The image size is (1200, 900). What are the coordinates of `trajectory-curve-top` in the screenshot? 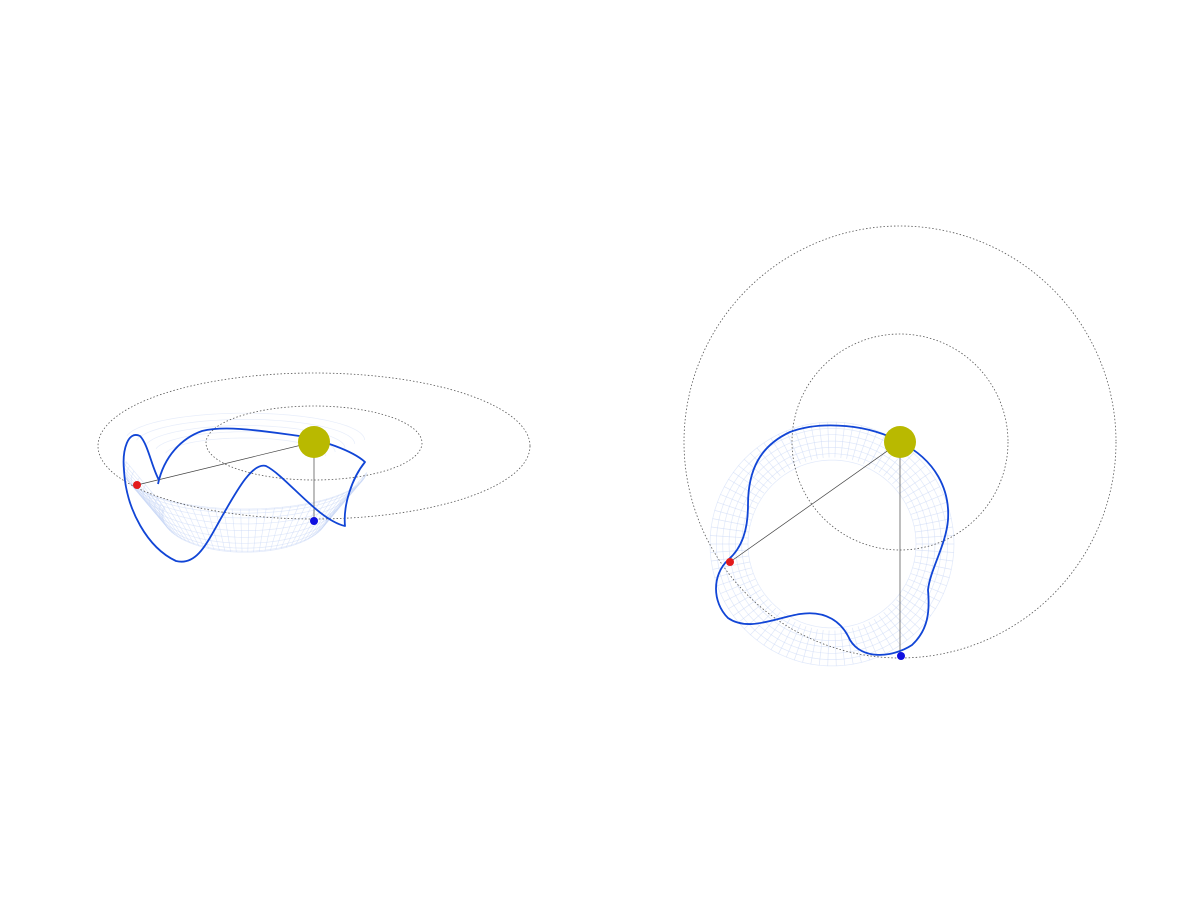 It's located at (832, 540).